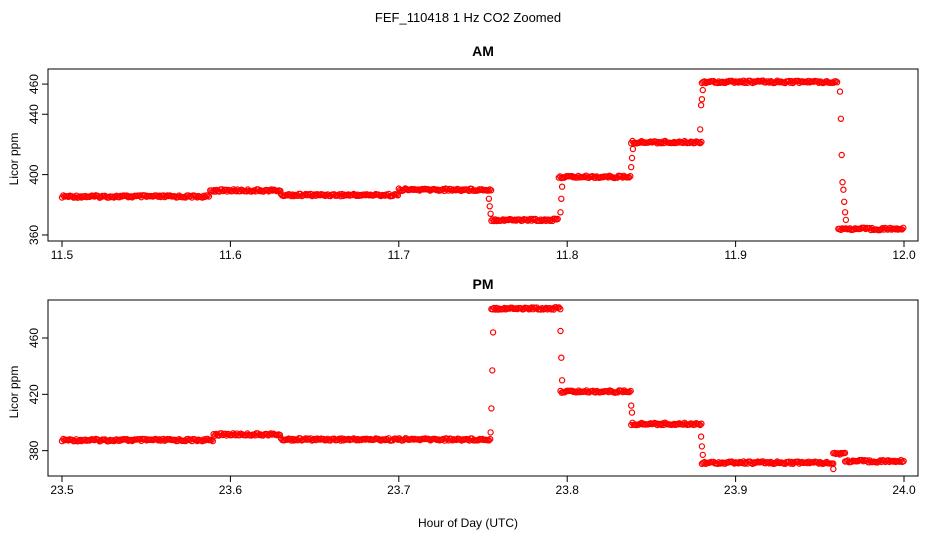 This screenshot has height=540, width=936. Describe the element at coordinates (34, 235) in the screenshot. I see `am-y-tick-label: 360` at that location.